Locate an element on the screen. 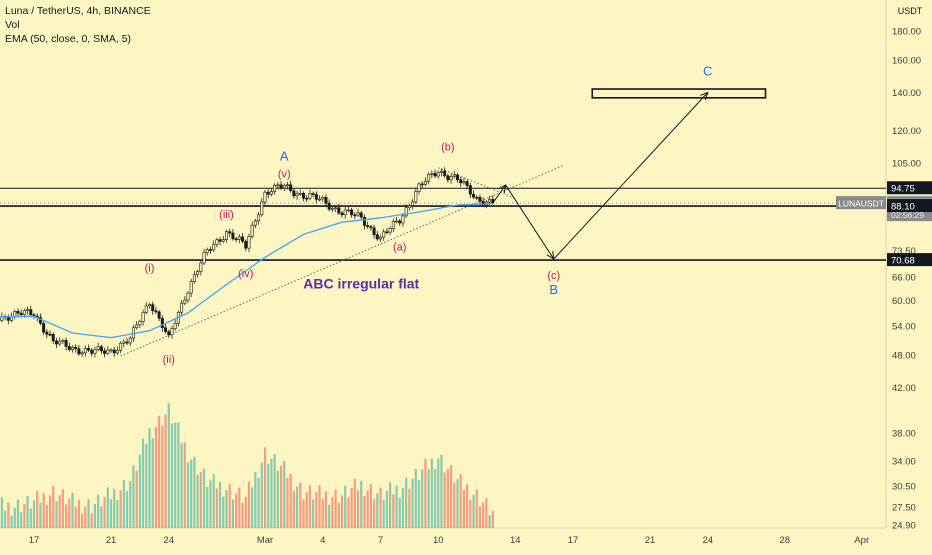  price-tick-label: 73.50 is located at coordinates (904, 251).